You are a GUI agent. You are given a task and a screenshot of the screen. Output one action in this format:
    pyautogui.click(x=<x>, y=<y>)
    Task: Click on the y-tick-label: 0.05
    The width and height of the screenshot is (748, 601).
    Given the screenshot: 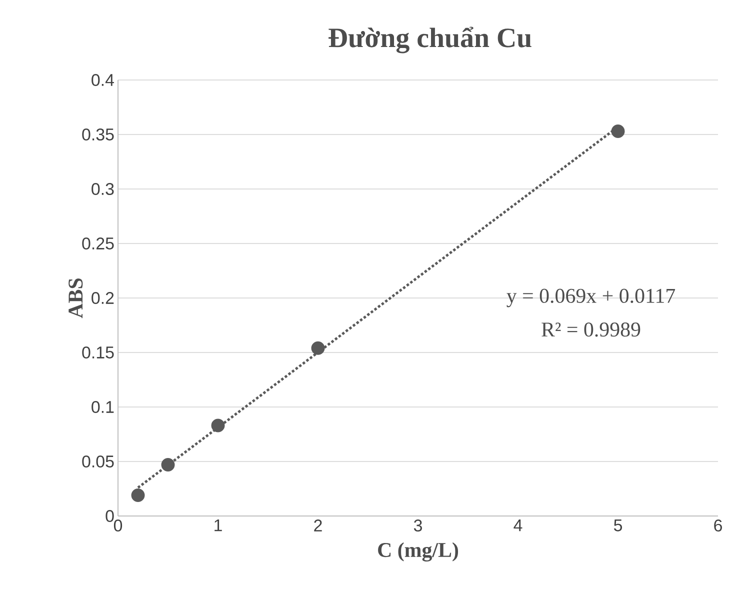 What is the action you would take?
    pyautogui.click(x=98, y=462)
    